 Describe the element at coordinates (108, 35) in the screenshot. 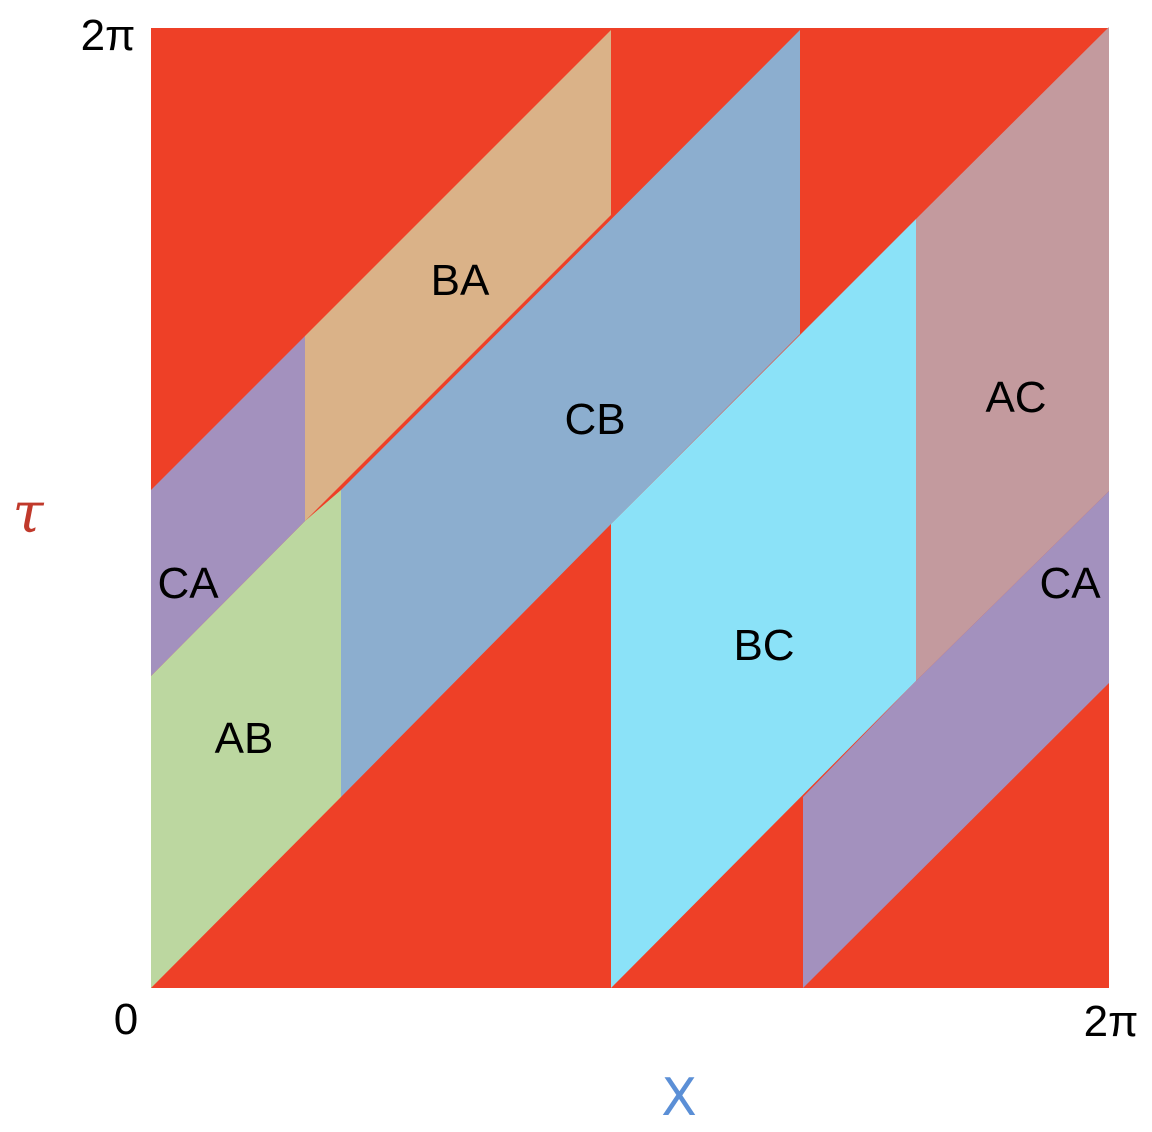

I see `y-tick-max: 2π` at that location.